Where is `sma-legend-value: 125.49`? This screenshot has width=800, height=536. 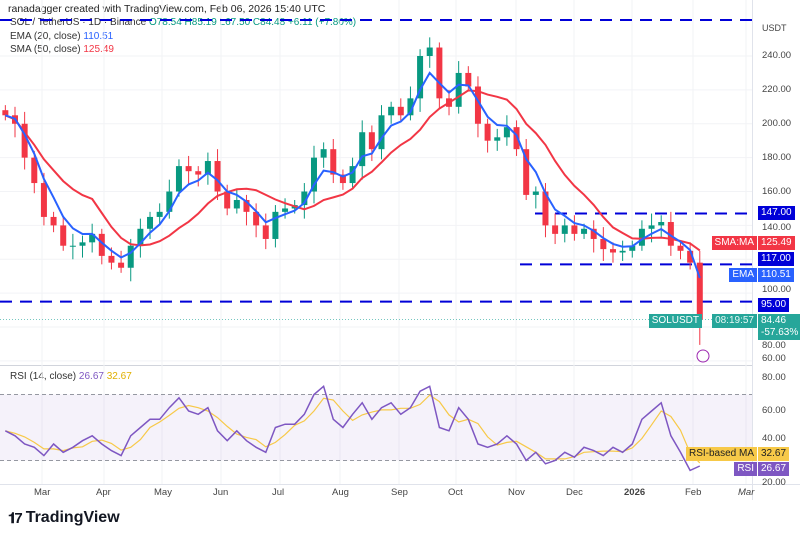 sma-legend-value: 125.49 is located at coordinates (98, 49).